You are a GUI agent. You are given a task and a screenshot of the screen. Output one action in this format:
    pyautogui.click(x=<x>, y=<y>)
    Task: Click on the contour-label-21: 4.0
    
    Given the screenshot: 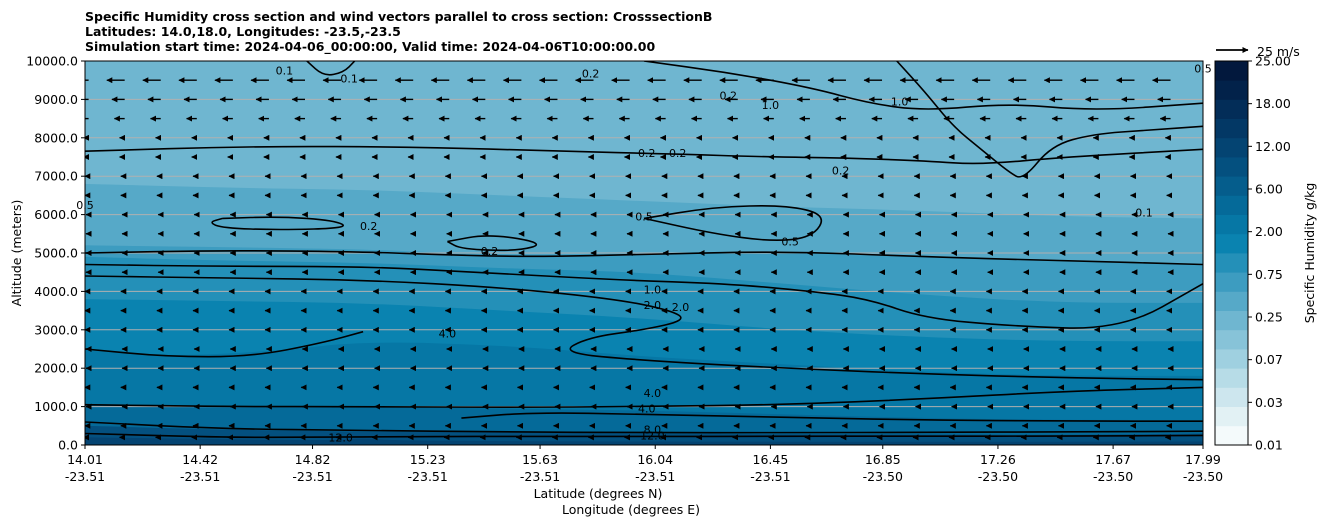 What is the action you would take?
    pyautogui.click(x=647, y=409)
    